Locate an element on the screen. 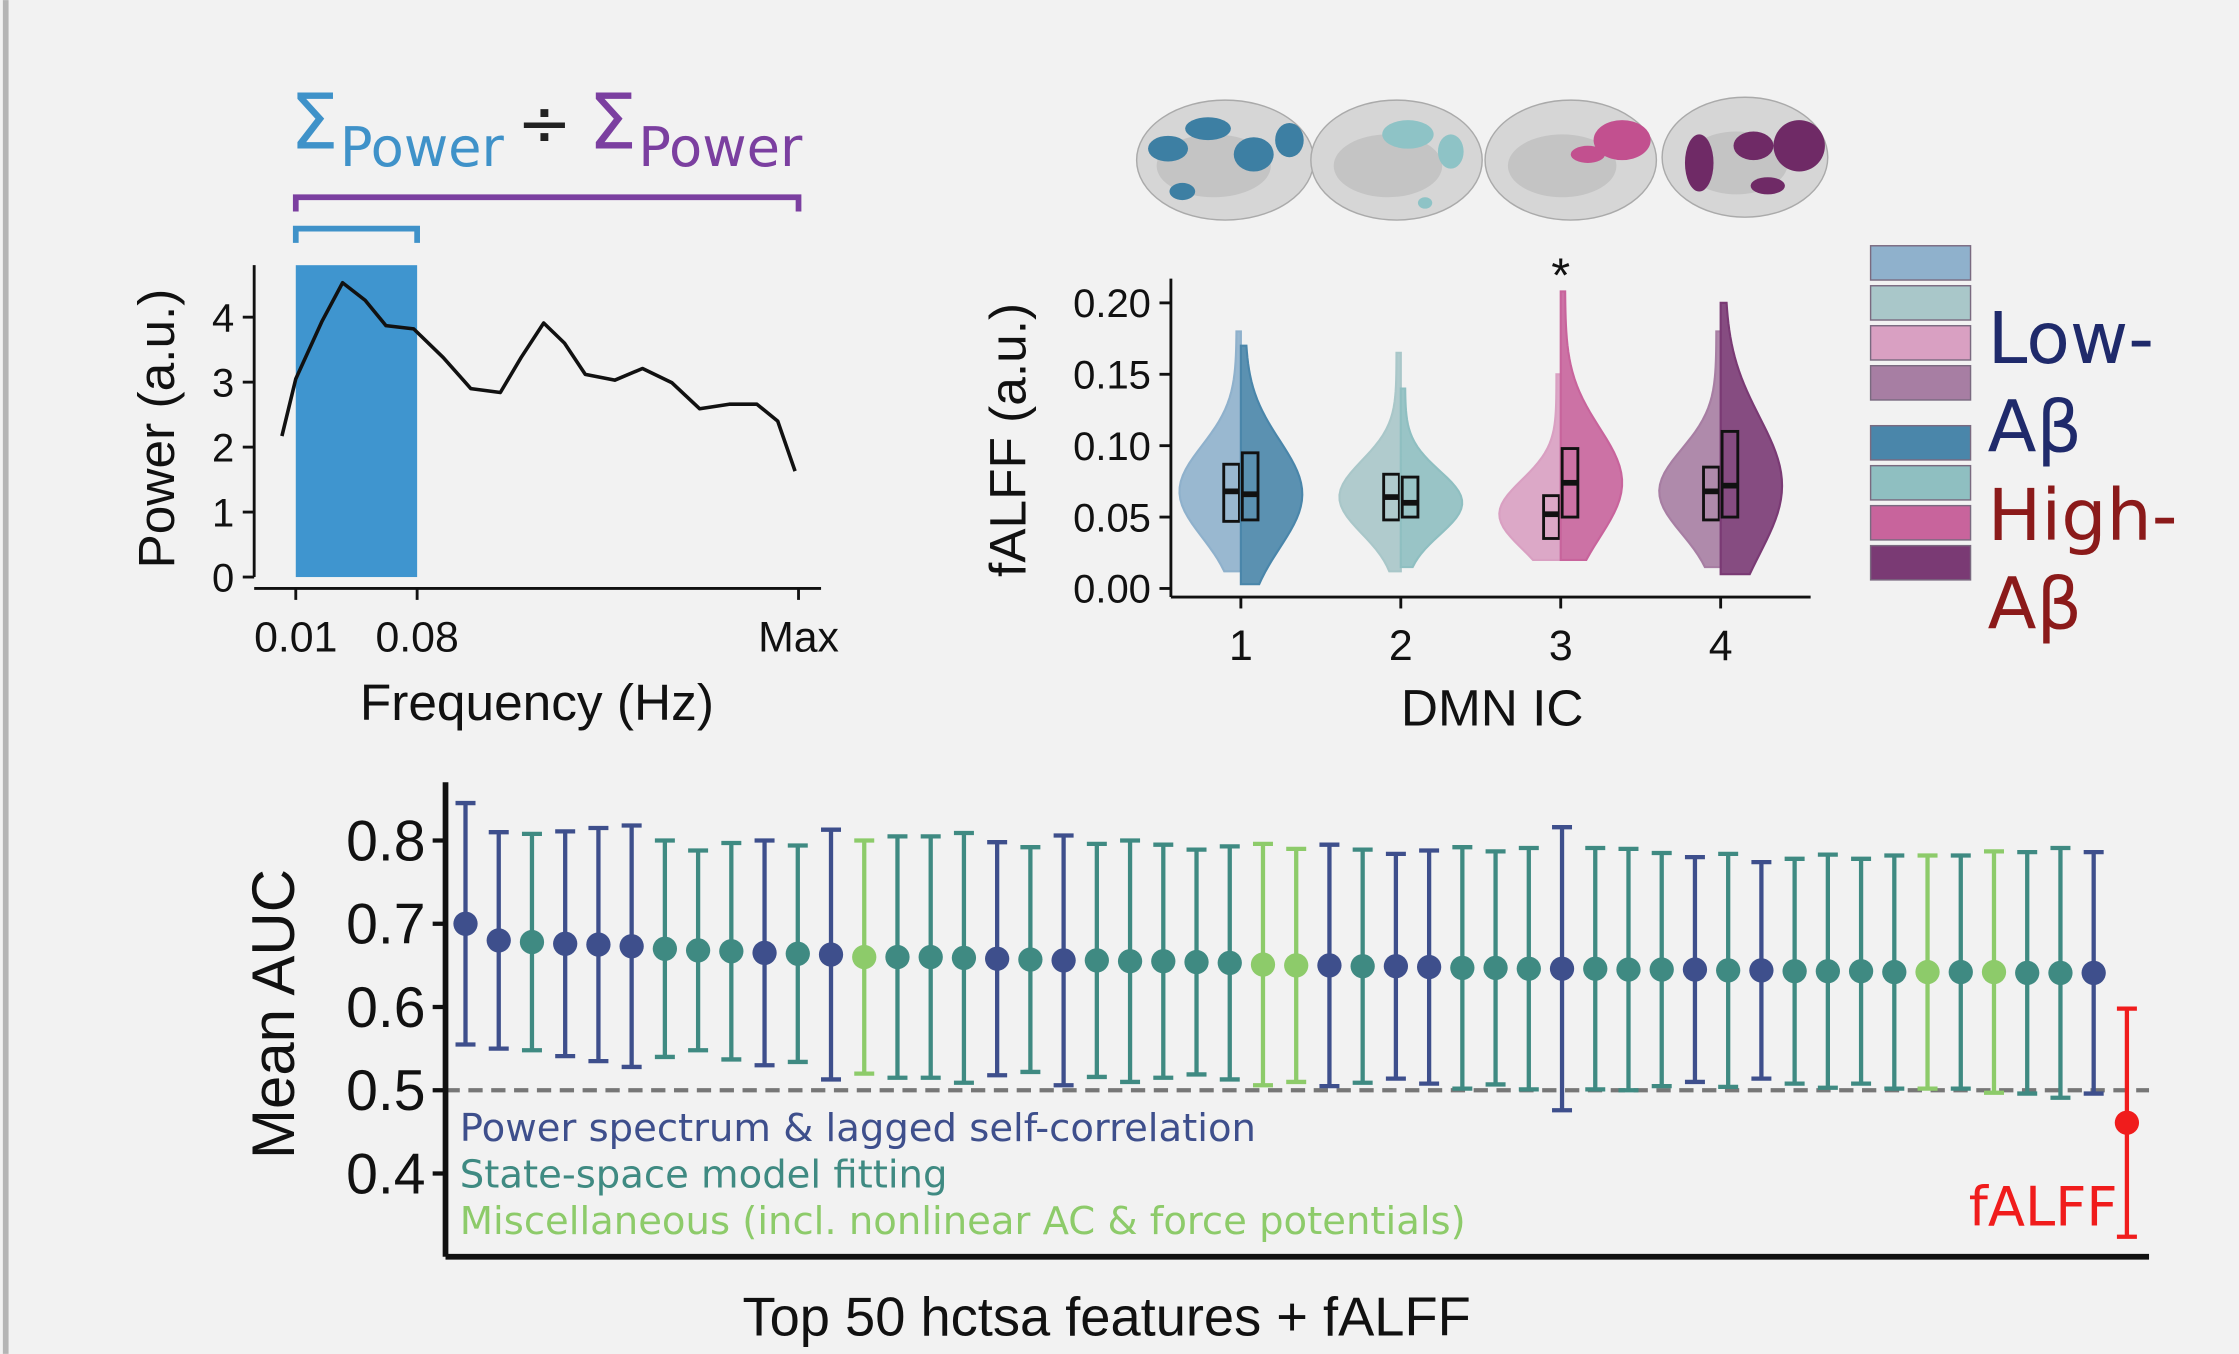 This screenshot has width=2239, height=1354. brain-ic1 is located at coordinates (1225, 160).